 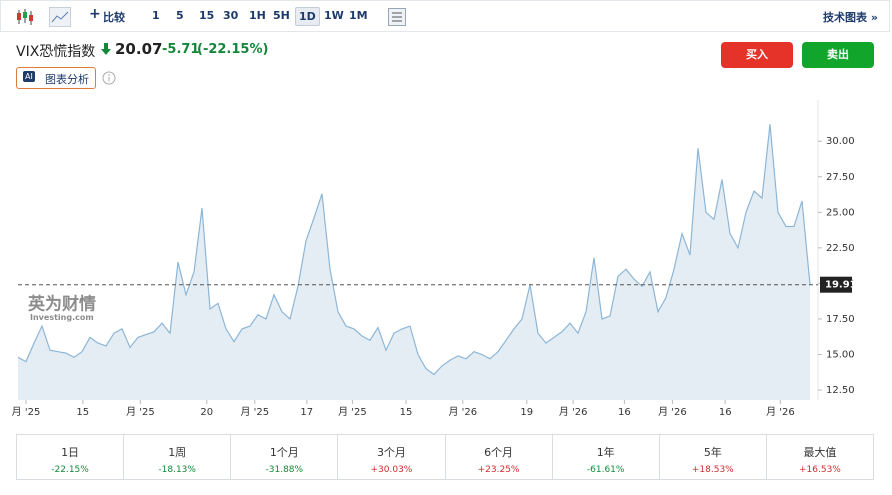 What do you see at coordinates (391, 452) in the screenshot?
I see `period: 3个月` at bounding box center [391, 452].